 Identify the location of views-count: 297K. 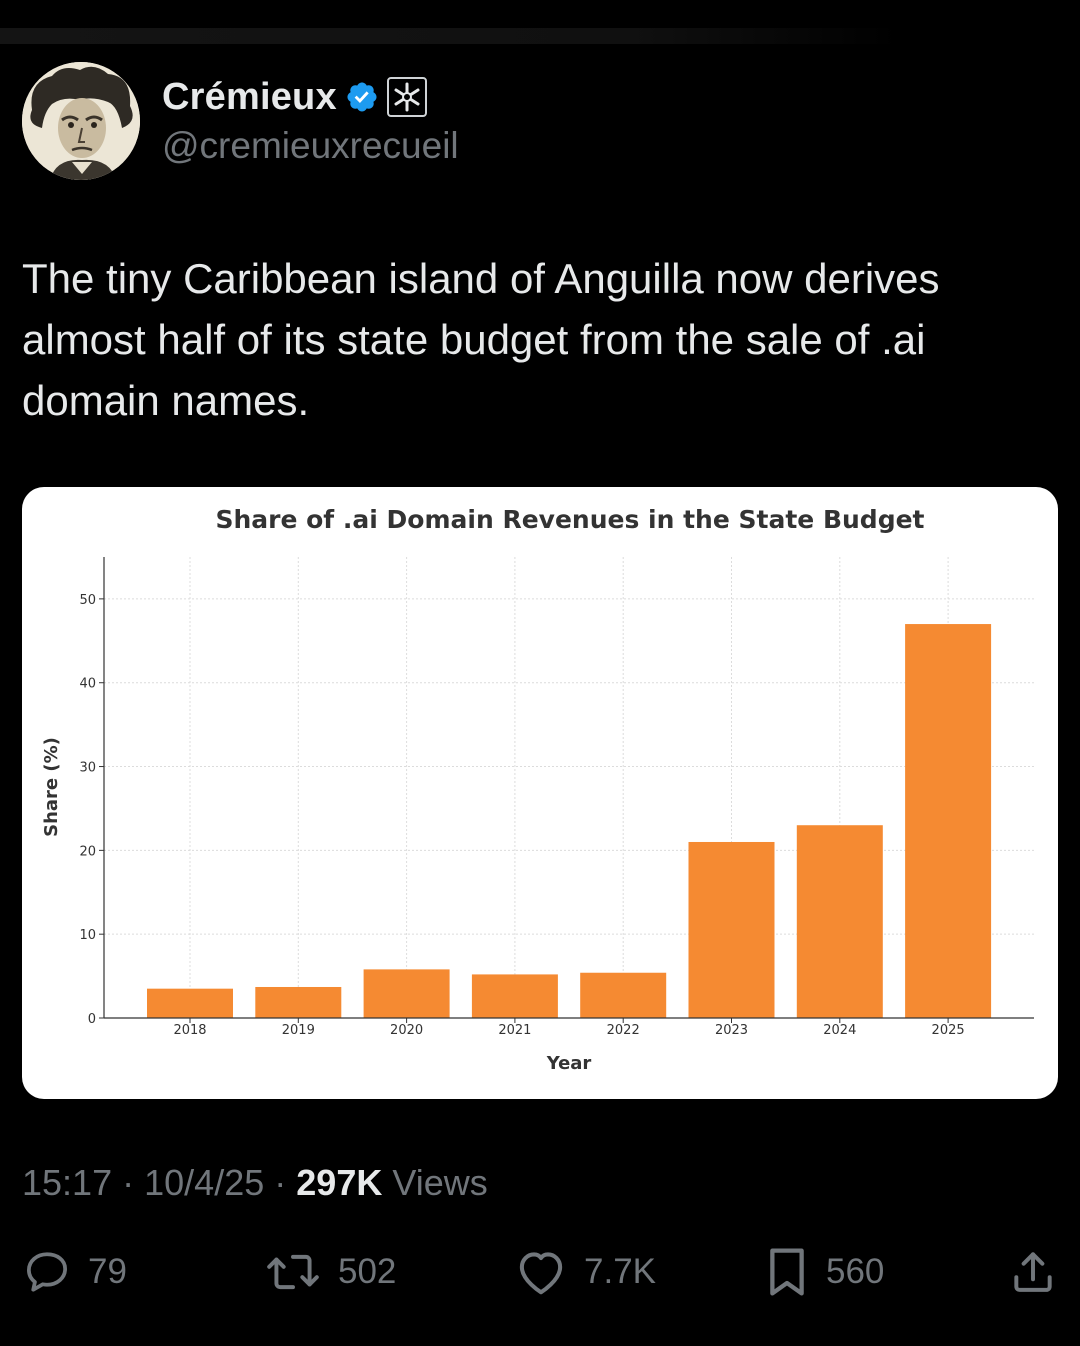
(339, 1182).